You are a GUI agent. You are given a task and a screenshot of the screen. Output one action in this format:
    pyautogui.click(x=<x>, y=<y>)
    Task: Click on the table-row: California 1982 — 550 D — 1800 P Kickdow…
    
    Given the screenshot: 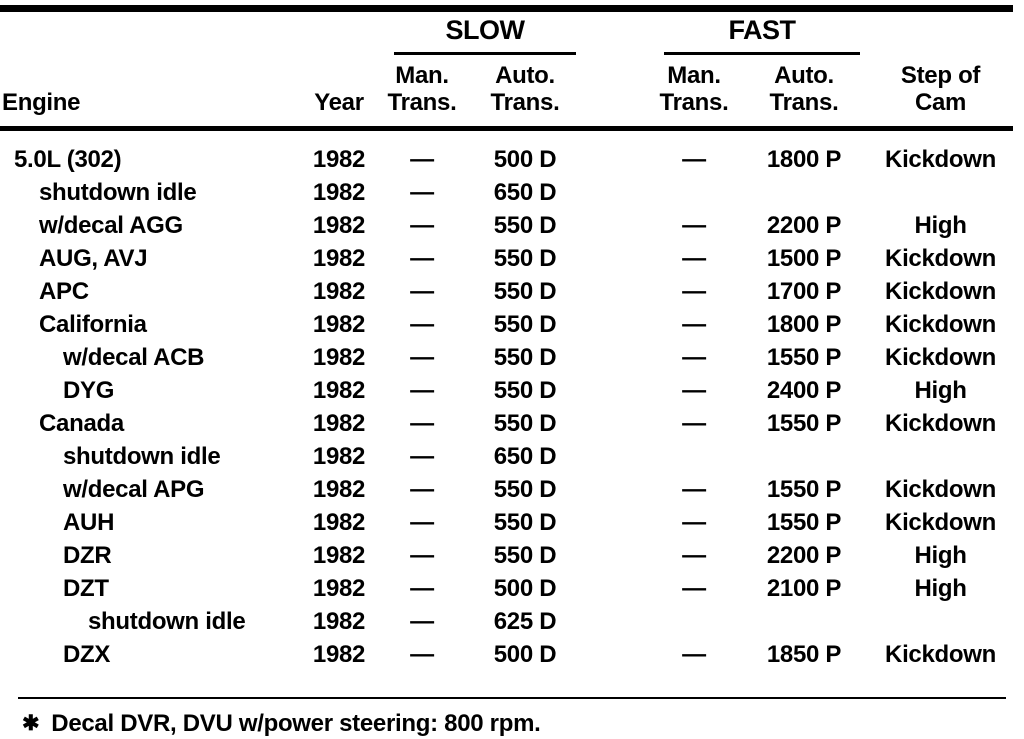 What is the action you would take?
    pyautogui.click(x=506, y=324)
    